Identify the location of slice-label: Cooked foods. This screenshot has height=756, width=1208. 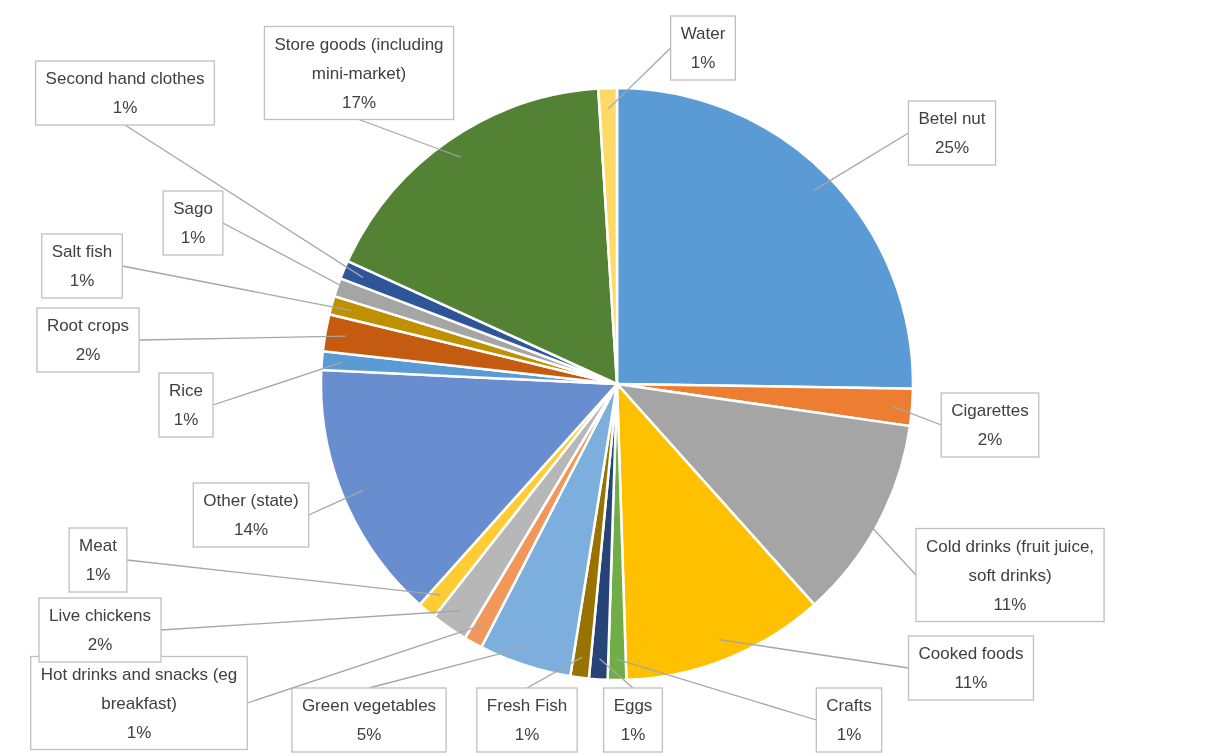
(971, 653).